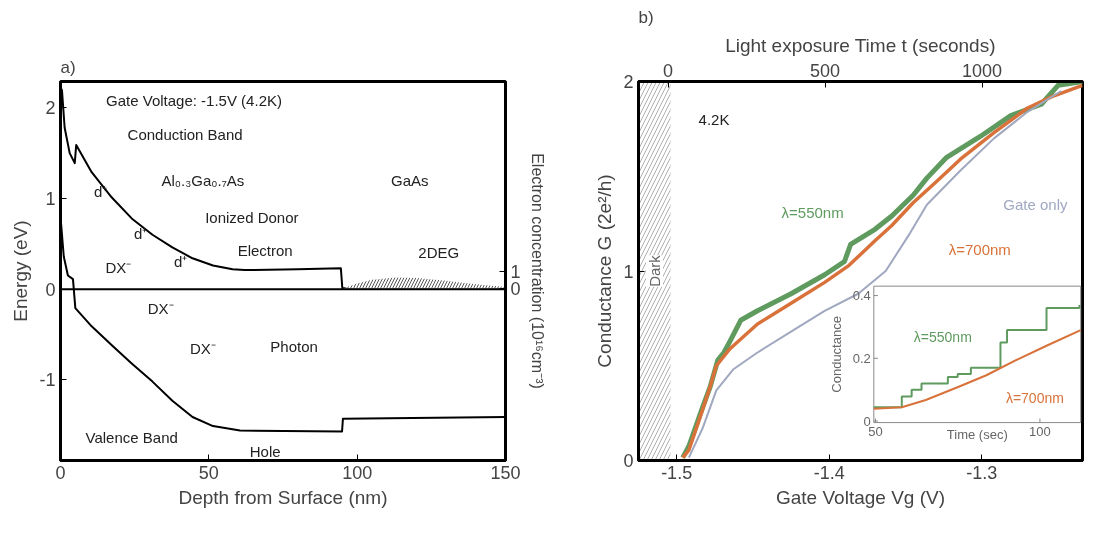 This screenshot has width=1093, height=534. I want to click on x2-tick-label: 1000, so click(982, 70).